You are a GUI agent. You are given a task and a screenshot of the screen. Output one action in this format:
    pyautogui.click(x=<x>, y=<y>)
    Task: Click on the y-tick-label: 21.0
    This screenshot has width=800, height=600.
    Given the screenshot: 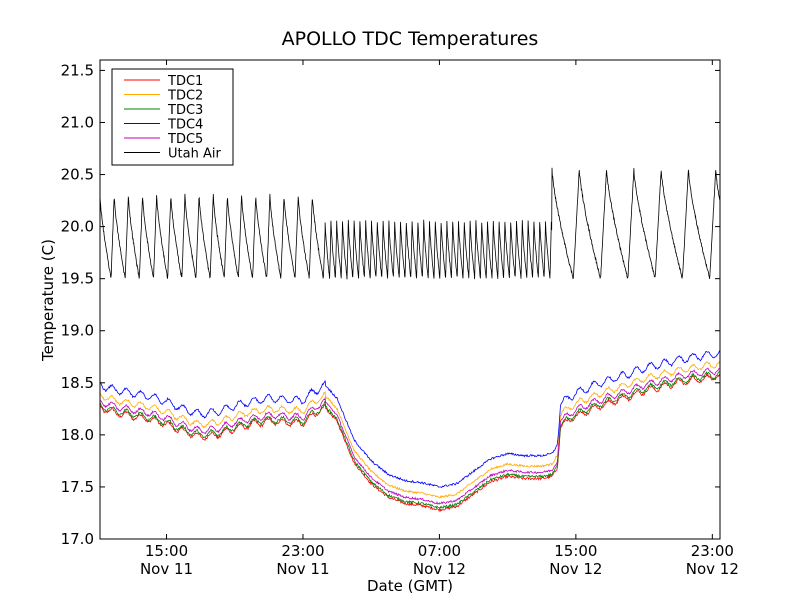 What is the action you would take?
    pyautogui.click(x=77, y=122)
    